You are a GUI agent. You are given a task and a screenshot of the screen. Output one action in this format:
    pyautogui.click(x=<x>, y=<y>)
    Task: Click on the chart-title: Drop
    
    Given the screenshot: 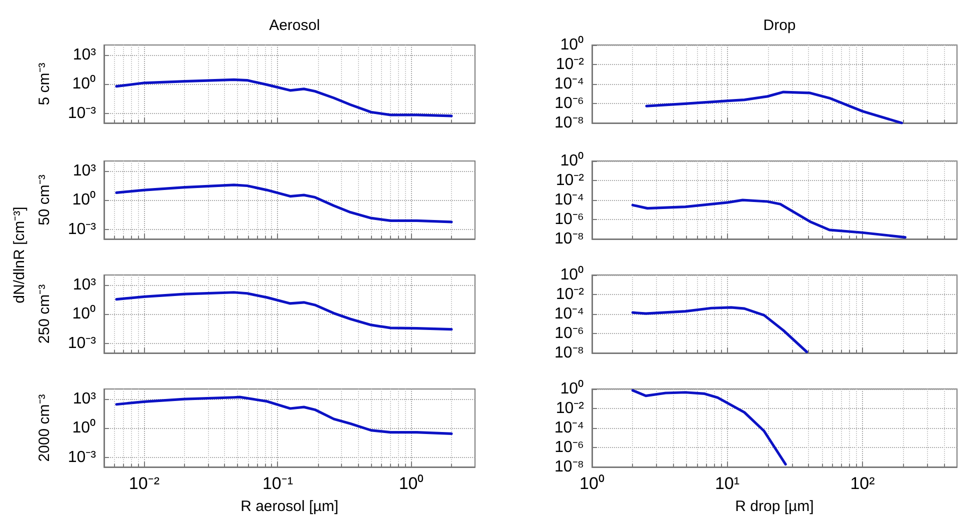 What is the action you would take?
    pyautogui.click(x=779, y=25)
    